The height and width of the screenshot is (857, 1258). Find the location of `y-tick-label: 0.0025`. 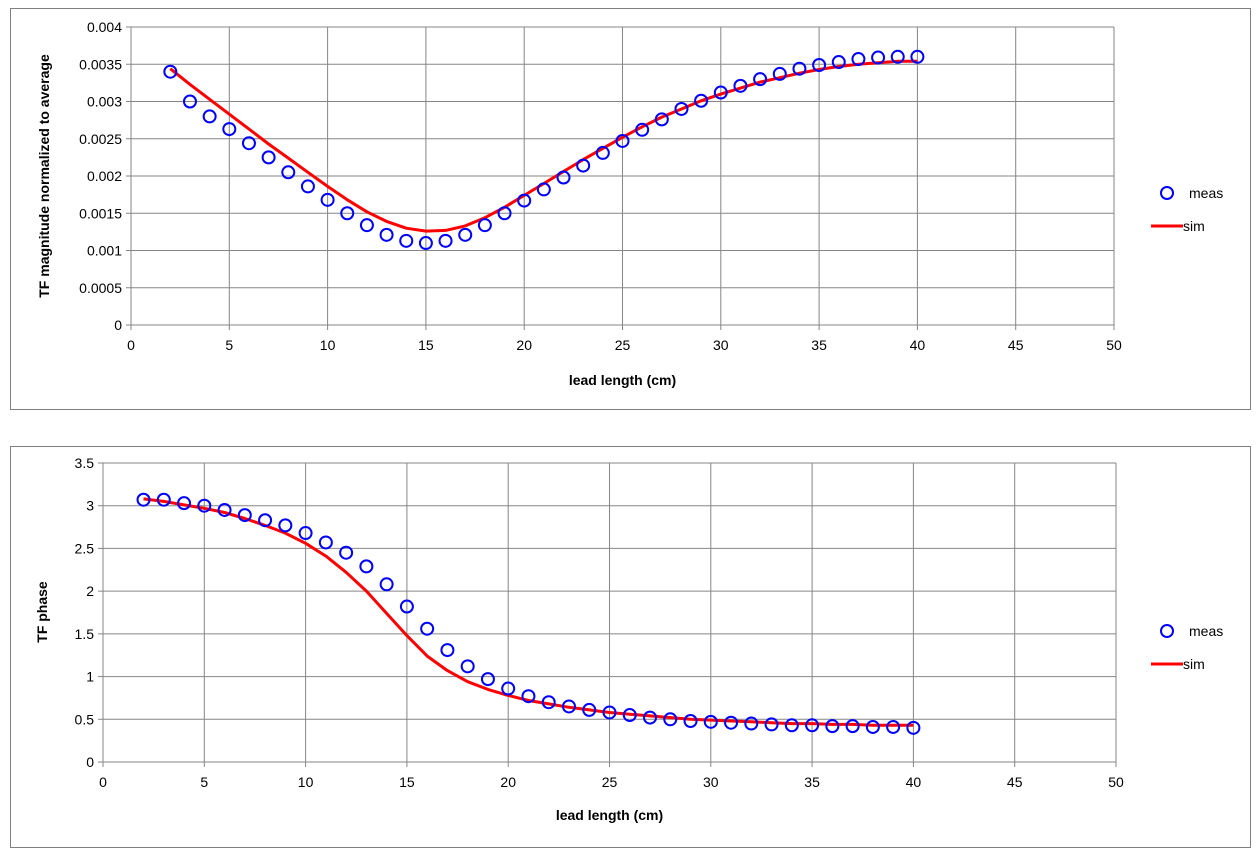

y-tick-label: 0.0025 is located at coordinates (100, 139).